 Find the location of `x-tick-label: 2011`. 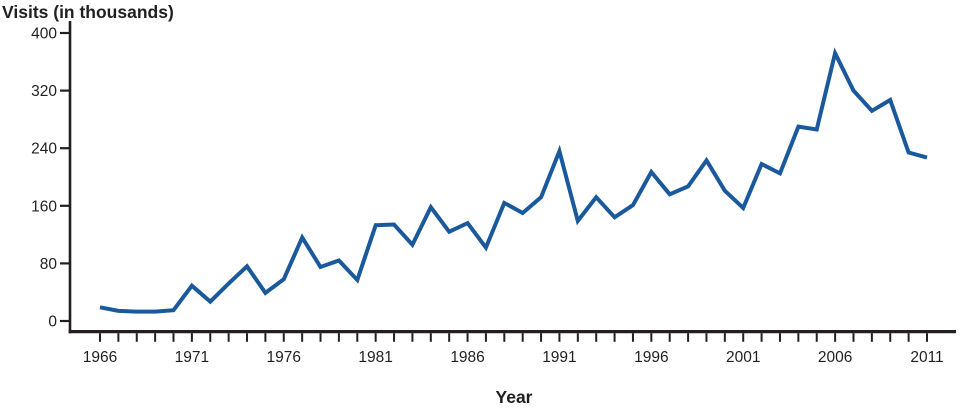

x-tick-label: 2011 is located at coordinates (926, 357).